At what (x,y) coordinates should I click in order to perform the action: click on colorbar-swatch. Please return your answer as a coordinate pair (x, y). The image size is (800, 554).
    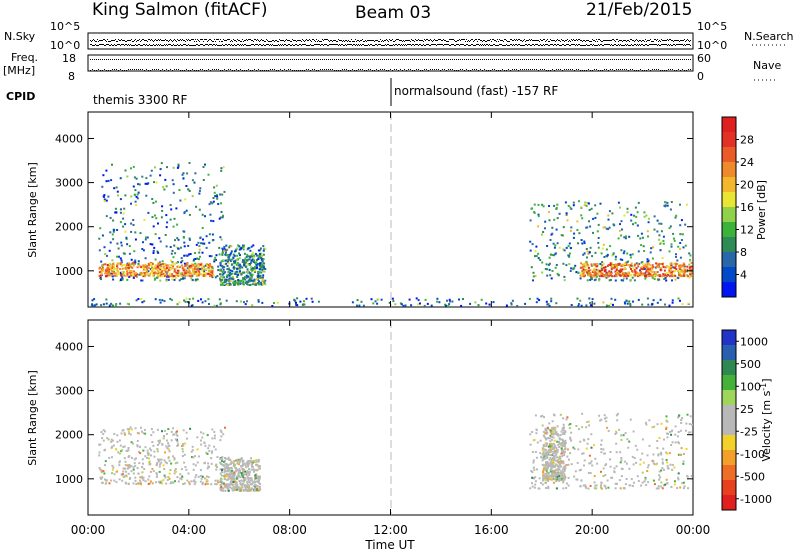
    Looking at the image, I should click on (729, 200).